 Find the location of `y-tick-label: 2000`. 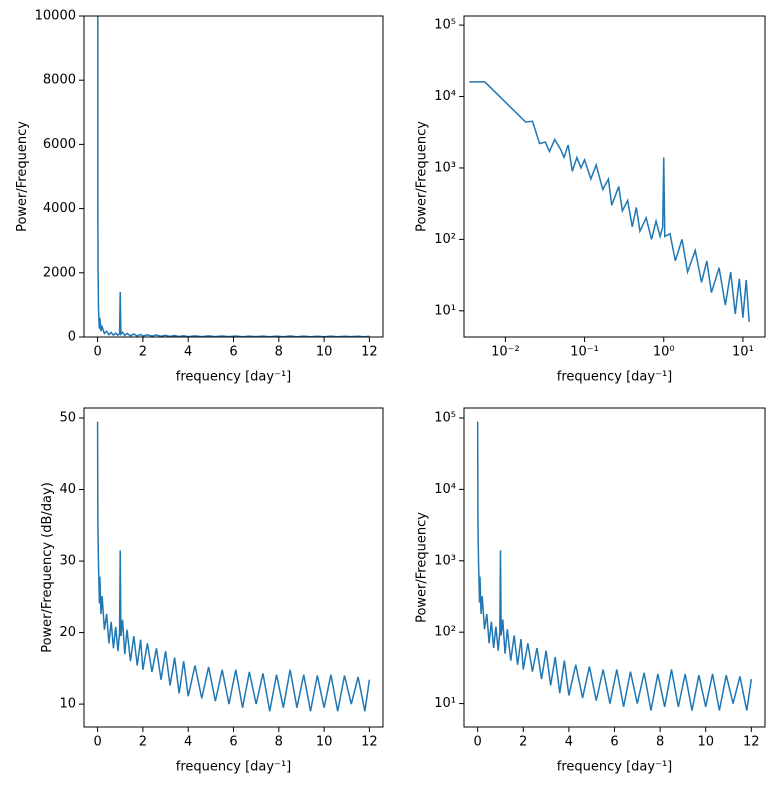

y-tick-label: 2000 is located at coordinates (59, 272).